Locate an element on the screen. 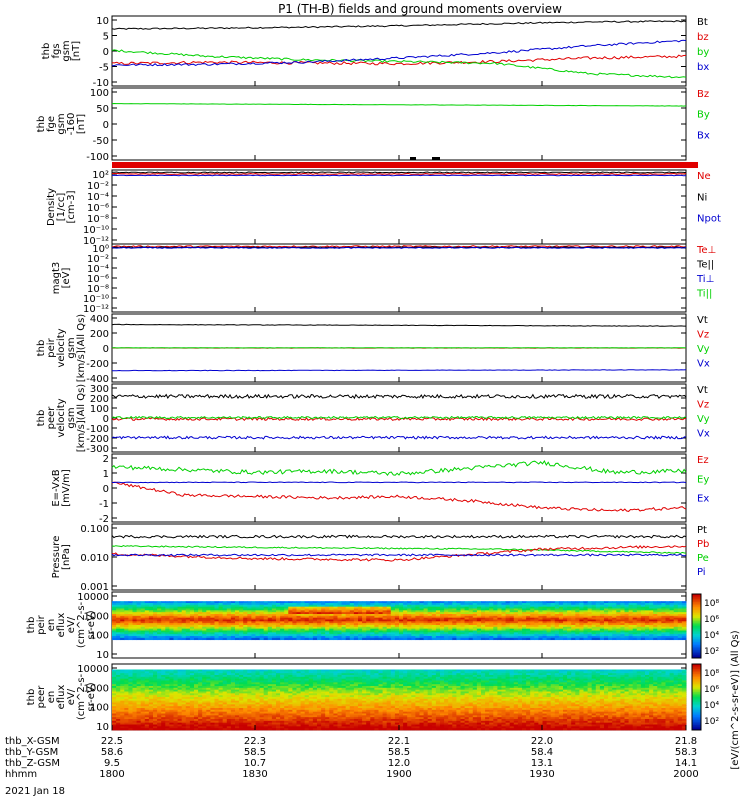 The image size is (750, 800). legend-peer-Vz: Vz is located at coordinates (703, 405).